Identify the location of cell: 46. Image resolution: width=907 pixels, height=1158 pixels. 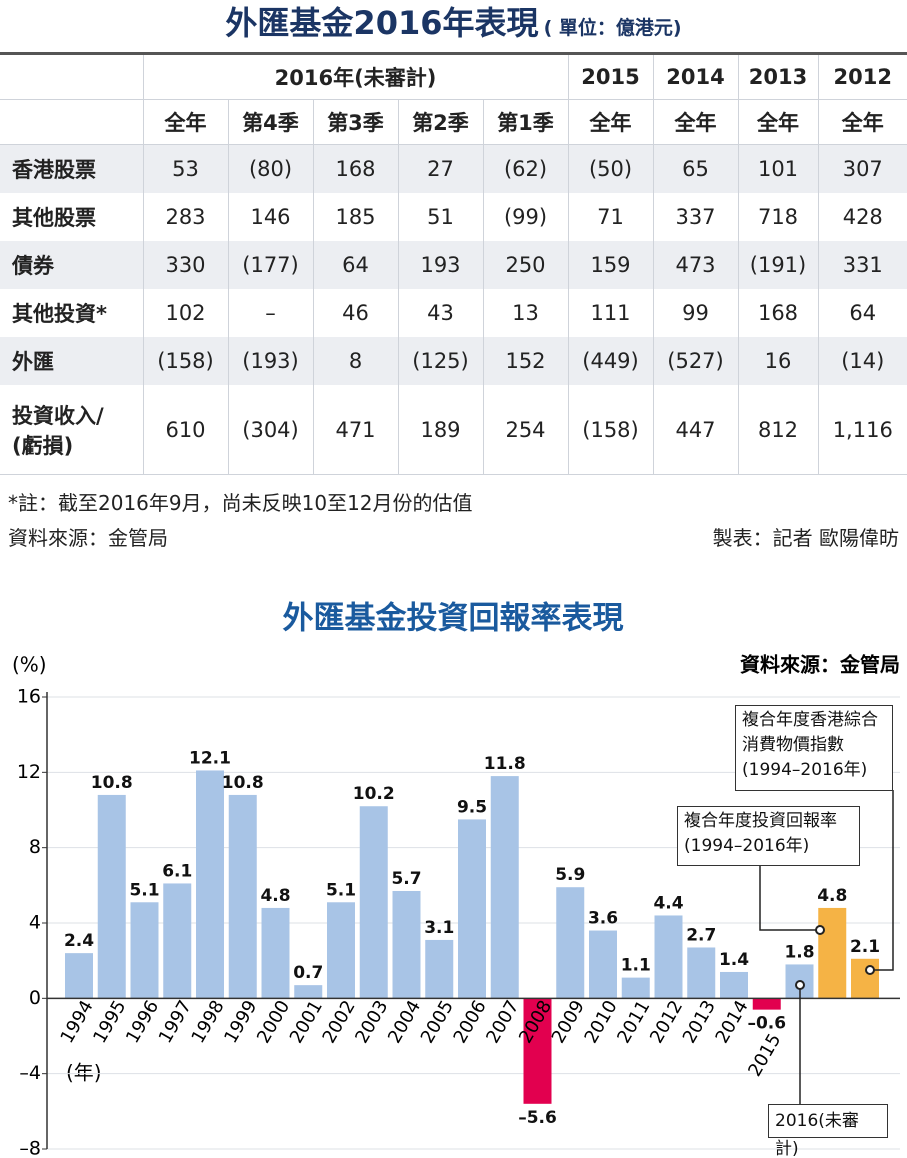
(355, 313).